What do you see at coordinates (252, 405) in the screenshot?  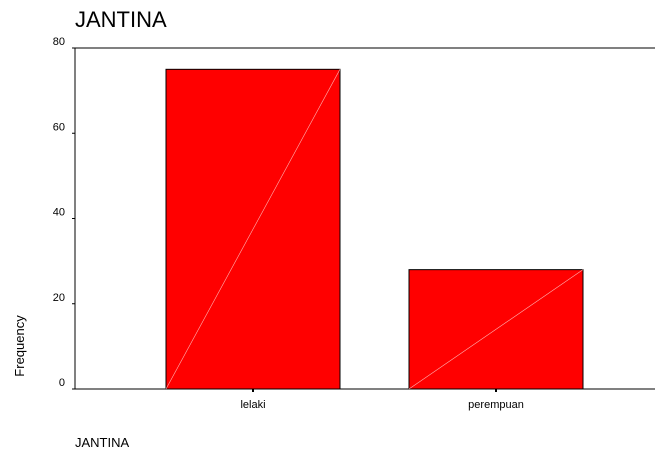 I see `x-tick-label-lelaki: lelaki` at bounding box center [252, 405].